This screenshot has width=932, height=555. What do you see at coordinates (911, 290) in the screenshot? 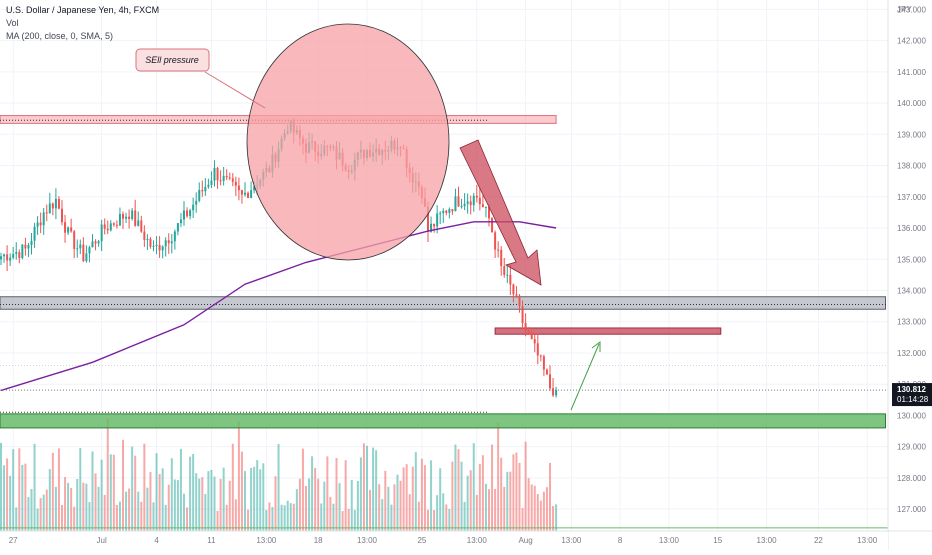
I see `y-tick-label: 134.000` at bounding box center [911, 290].